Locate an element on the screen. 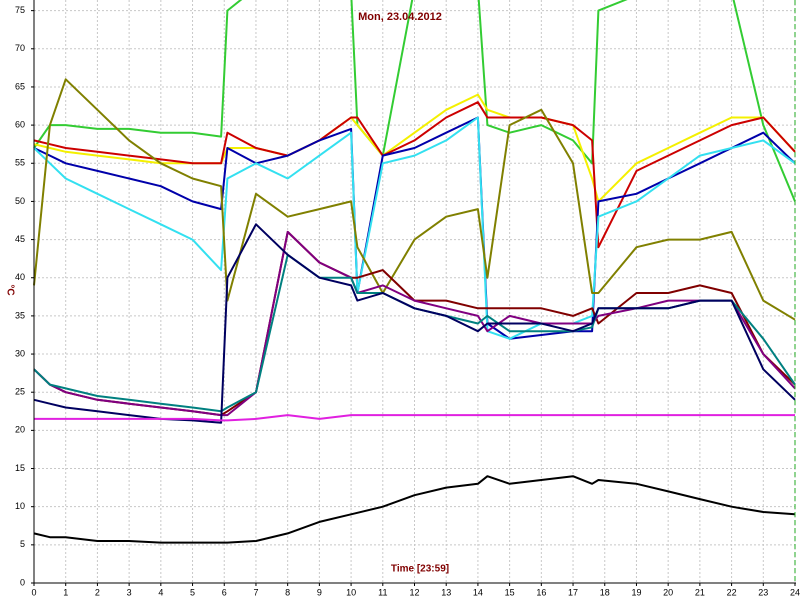 The image size is (800, 600). x-tick-label: 1 is located at coordinates (65, 592).